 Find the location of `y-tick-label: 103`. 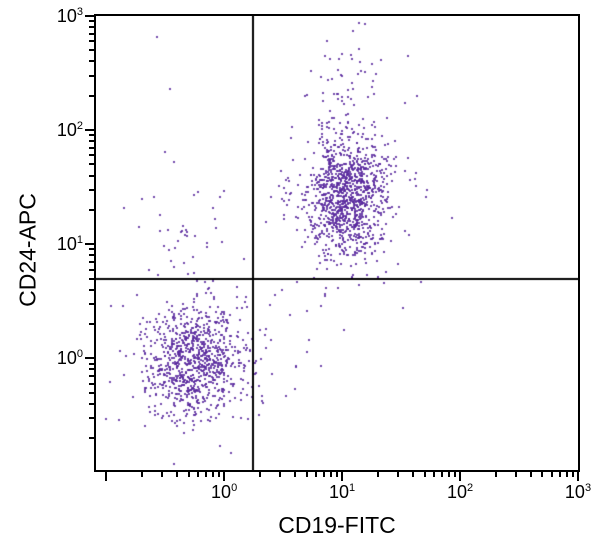

y-tick-label: 103 is located at coordinates (69, 16).